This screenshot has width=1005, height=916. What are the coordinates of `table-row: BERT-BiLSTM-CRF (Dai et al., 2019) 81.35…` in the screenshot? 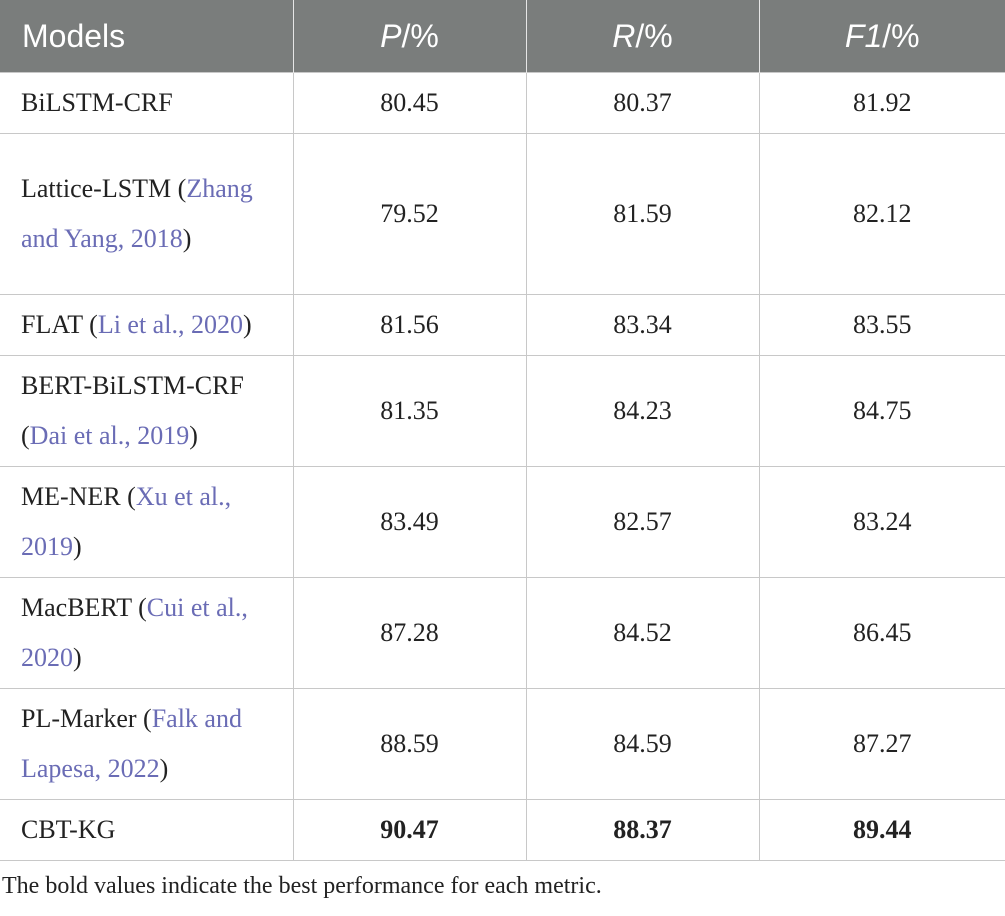 It's located at (502, 411).